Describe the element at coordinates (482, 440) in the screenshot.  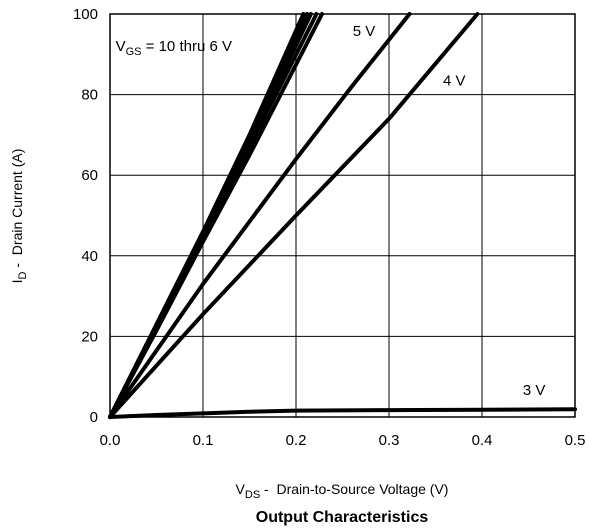
I see `x-tick-label: 0.4` at that location.